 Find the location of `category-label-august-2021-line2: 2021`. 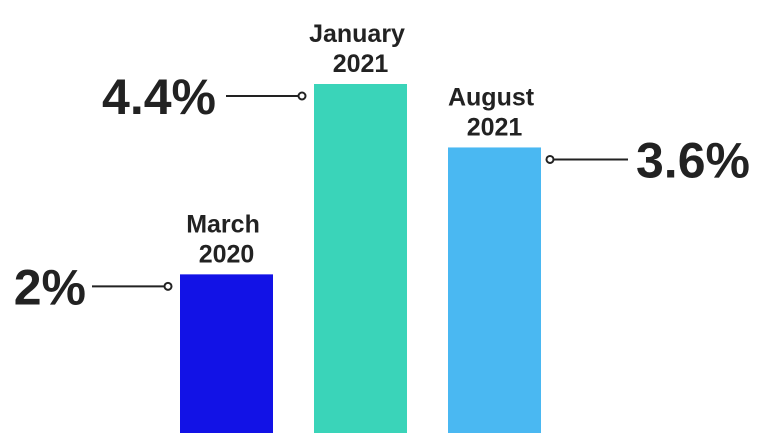

category-label-august-2021-line2: 2021 is located at coordinates (495, 127).